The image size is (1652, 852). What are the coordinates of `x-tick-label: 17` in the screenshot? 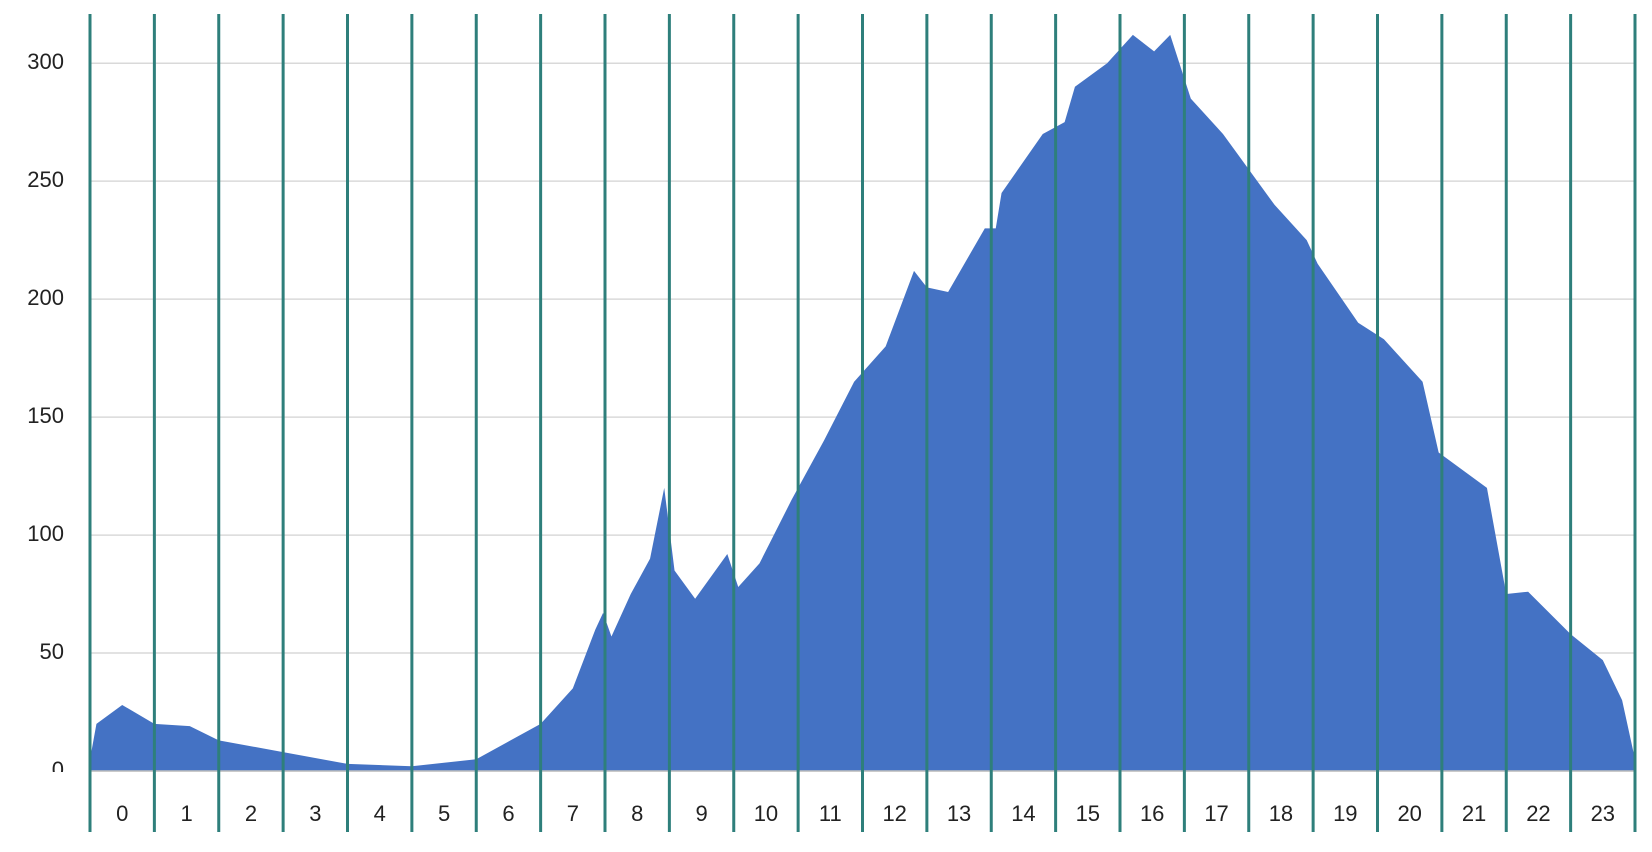 It's located at (1216, 813).